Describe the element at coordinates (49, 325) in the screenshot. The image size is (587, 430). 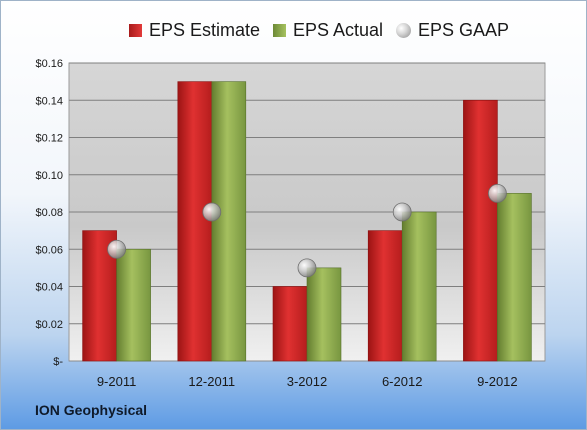
I see `y-tick-label: $0.02` at that location.